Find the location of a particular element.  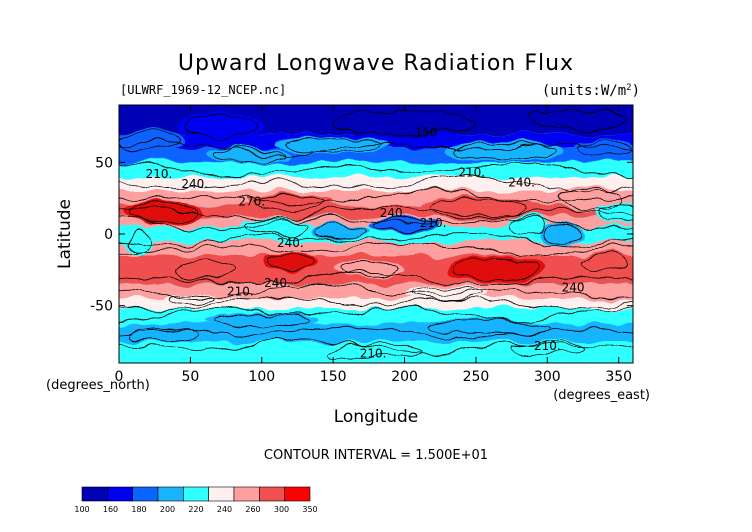

y-unit-label: (degrees_north) is located at coordinates (98, 385).